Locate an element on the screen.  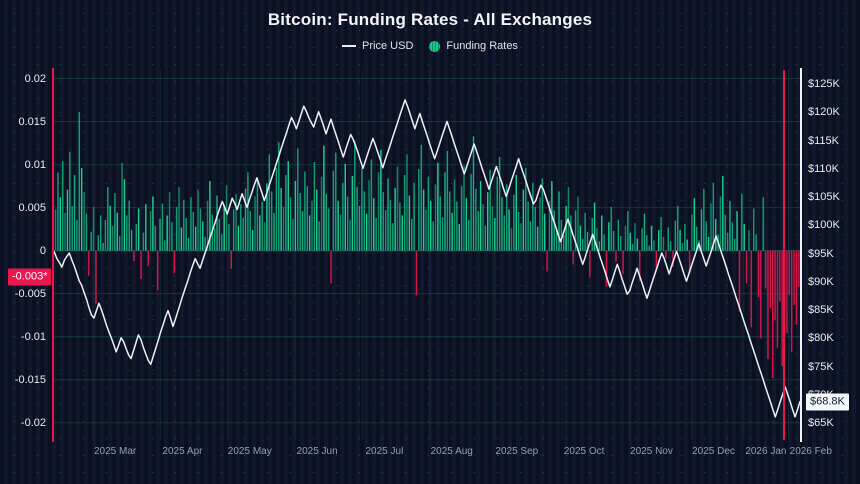
right-axis-tick-label: $125K is located at coordinates (824, 84).